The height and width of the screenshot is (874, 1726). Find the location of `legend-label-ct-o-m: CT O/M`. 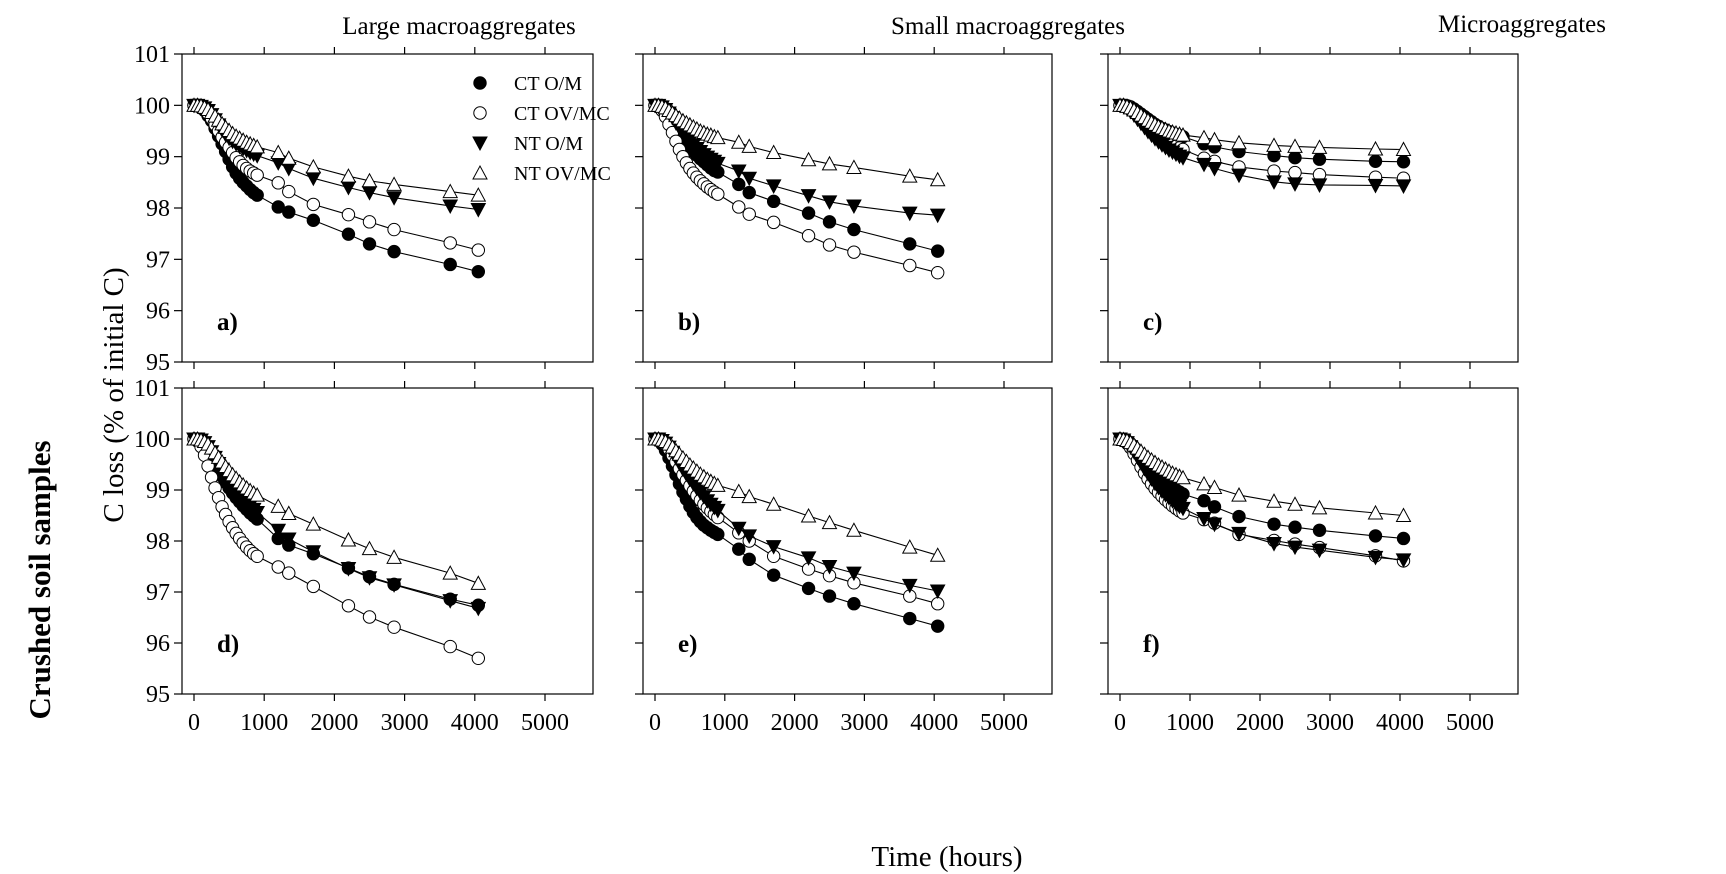

legend-label-ct-o-m: CT O/M is located at coordinates (548, 84).